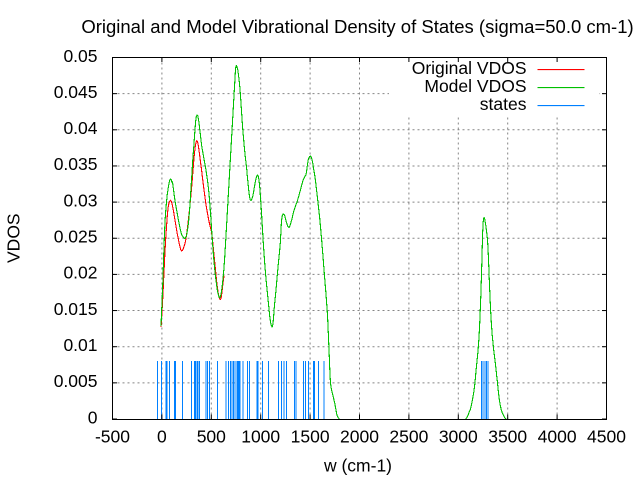 The image size is (640, 485). What do you see at coordinates (475, 86) in the screenshot?
I see `svg-text: Model VDOS` at bounding box center [475, 86].